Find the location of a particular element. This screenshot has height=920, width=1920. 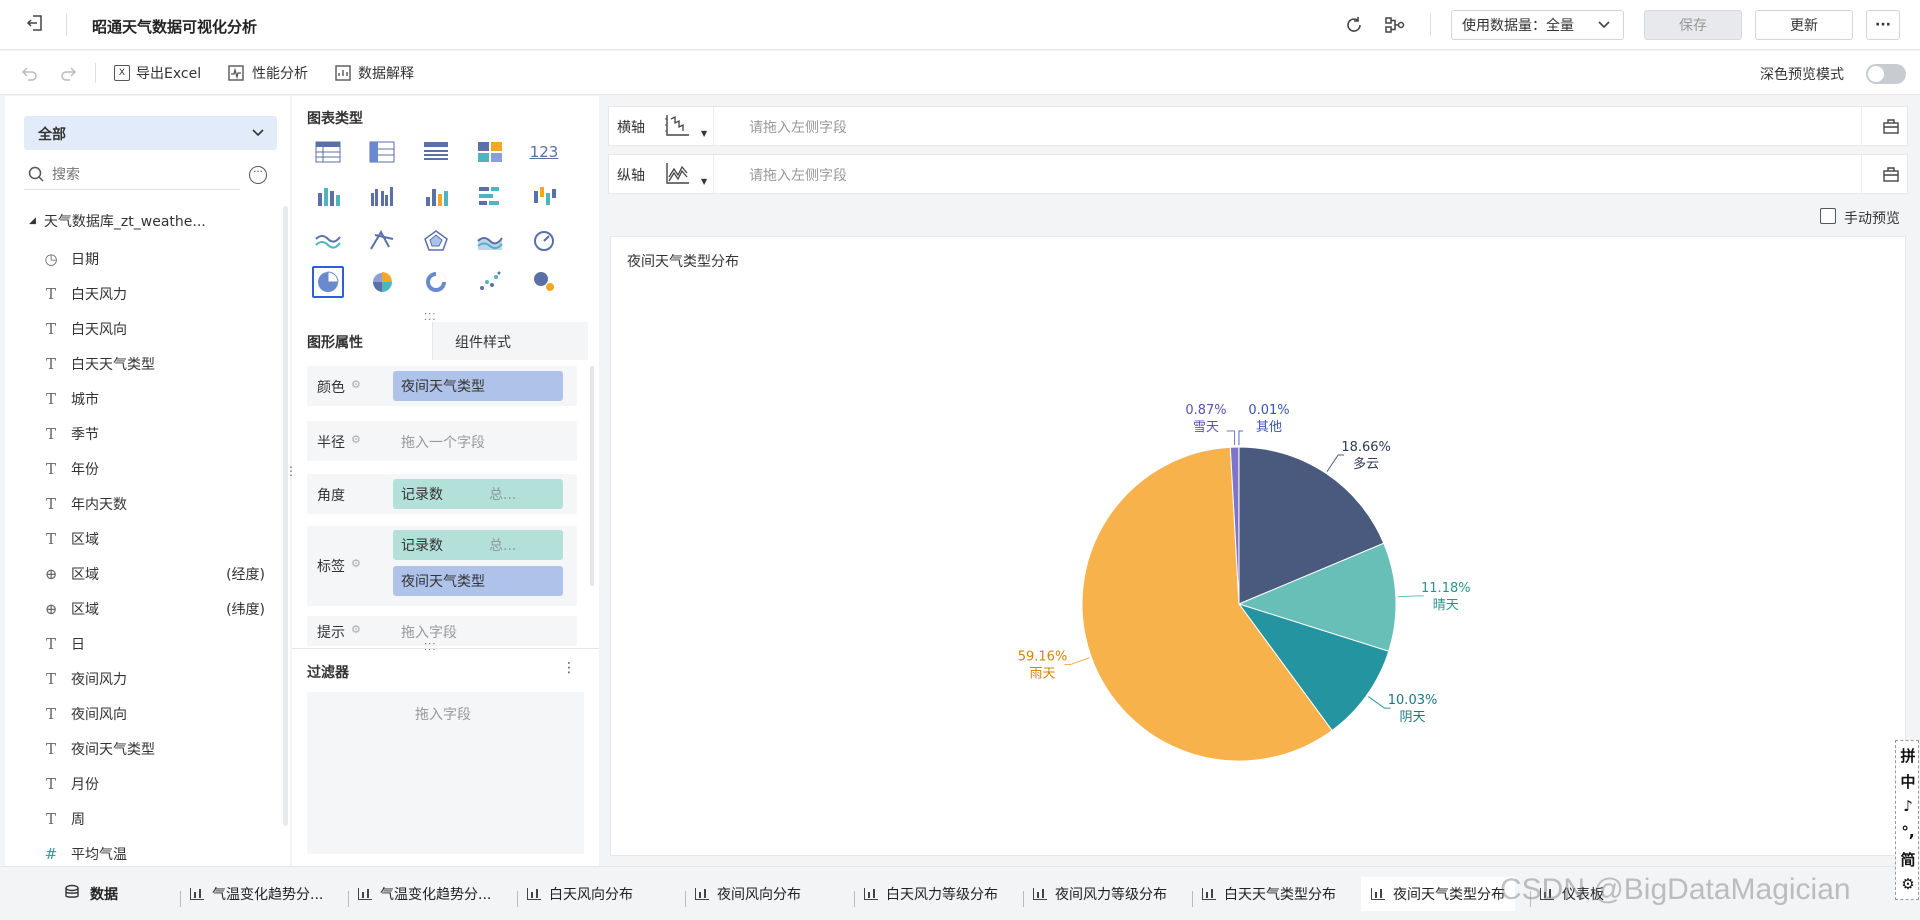

detail-table-icon is located at coordinates (436, 152).